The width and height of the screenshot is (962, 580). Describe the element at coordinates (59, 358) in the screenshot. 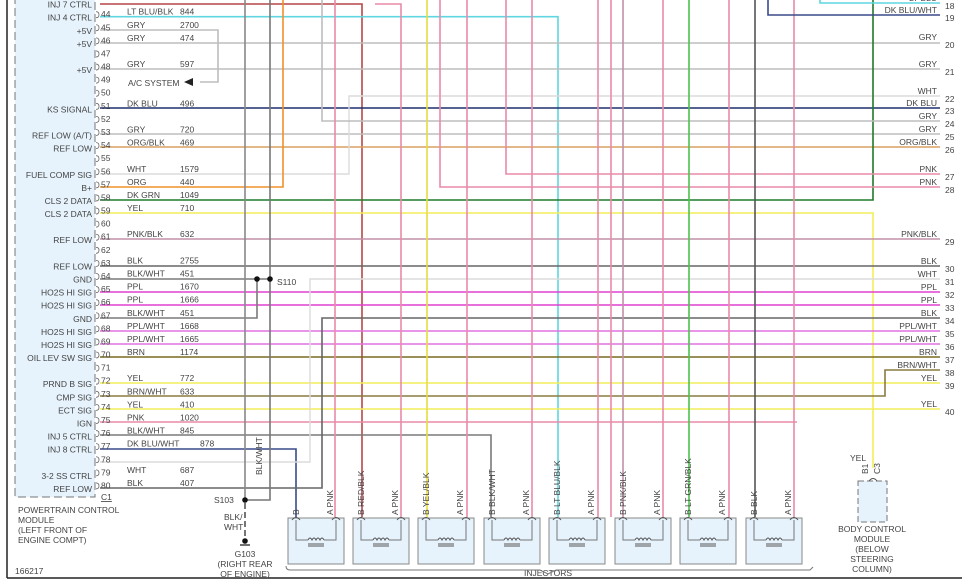

I see `pcm-pin-label: OIL LEV SW SIG` at that location.